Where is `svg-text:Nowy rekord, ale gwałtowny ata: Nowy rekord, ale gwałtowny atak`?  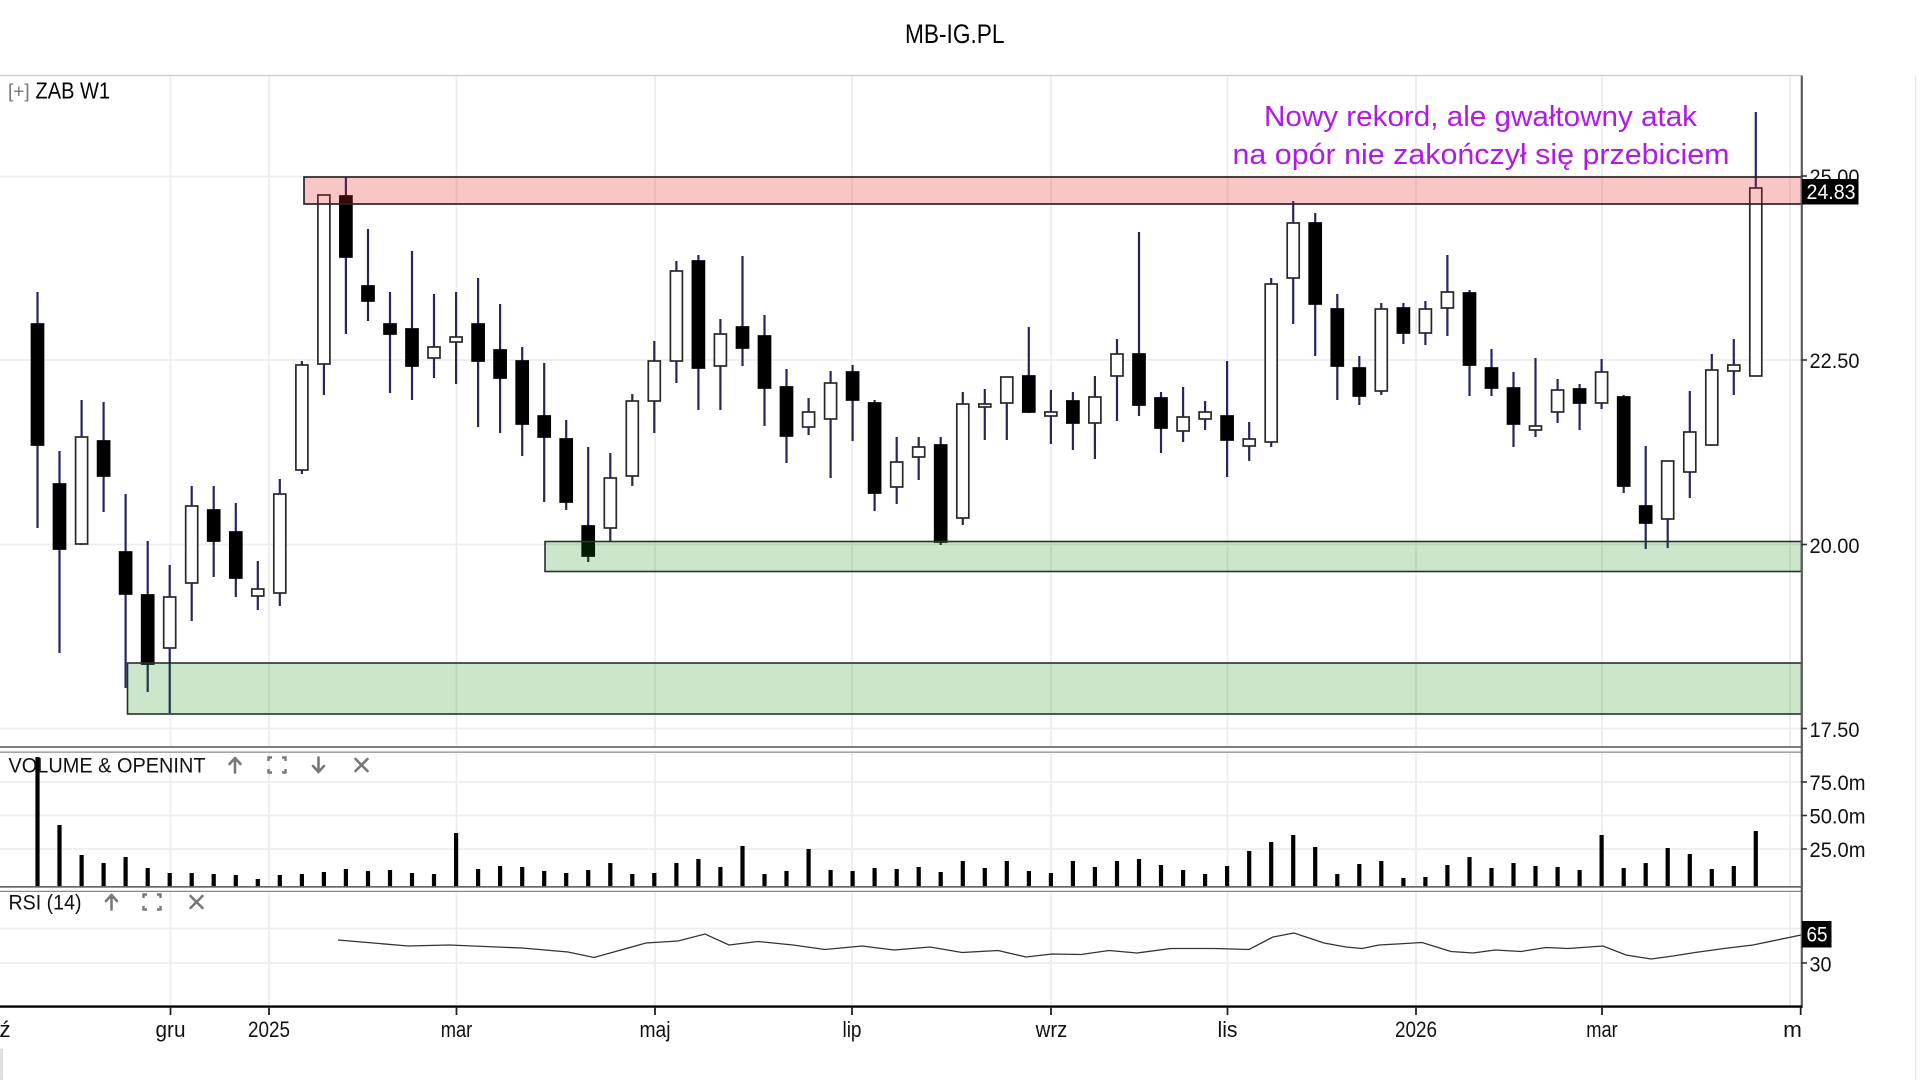
svg-text:Nowy rekord, ale gwałtowny ata: Nowy rekord, ale gwałtowny atak is located at coordinates (1481, 117).